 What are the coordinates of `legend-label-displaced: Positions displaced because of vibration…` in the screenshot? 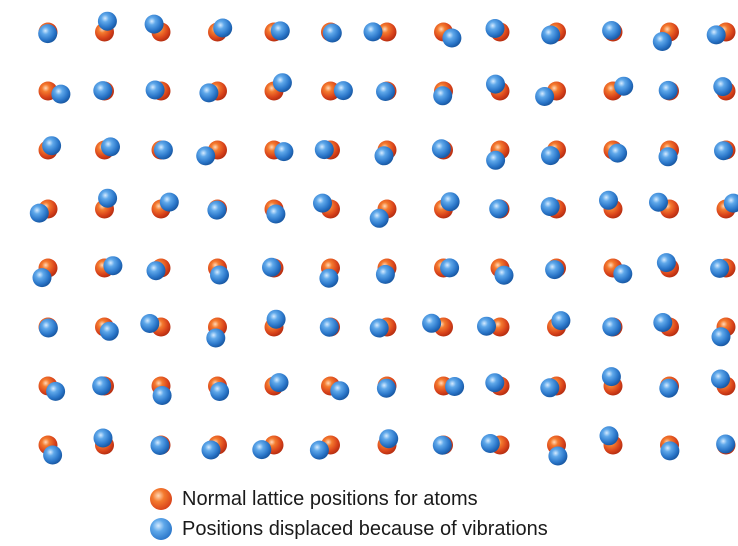 It's located at (365, 528).